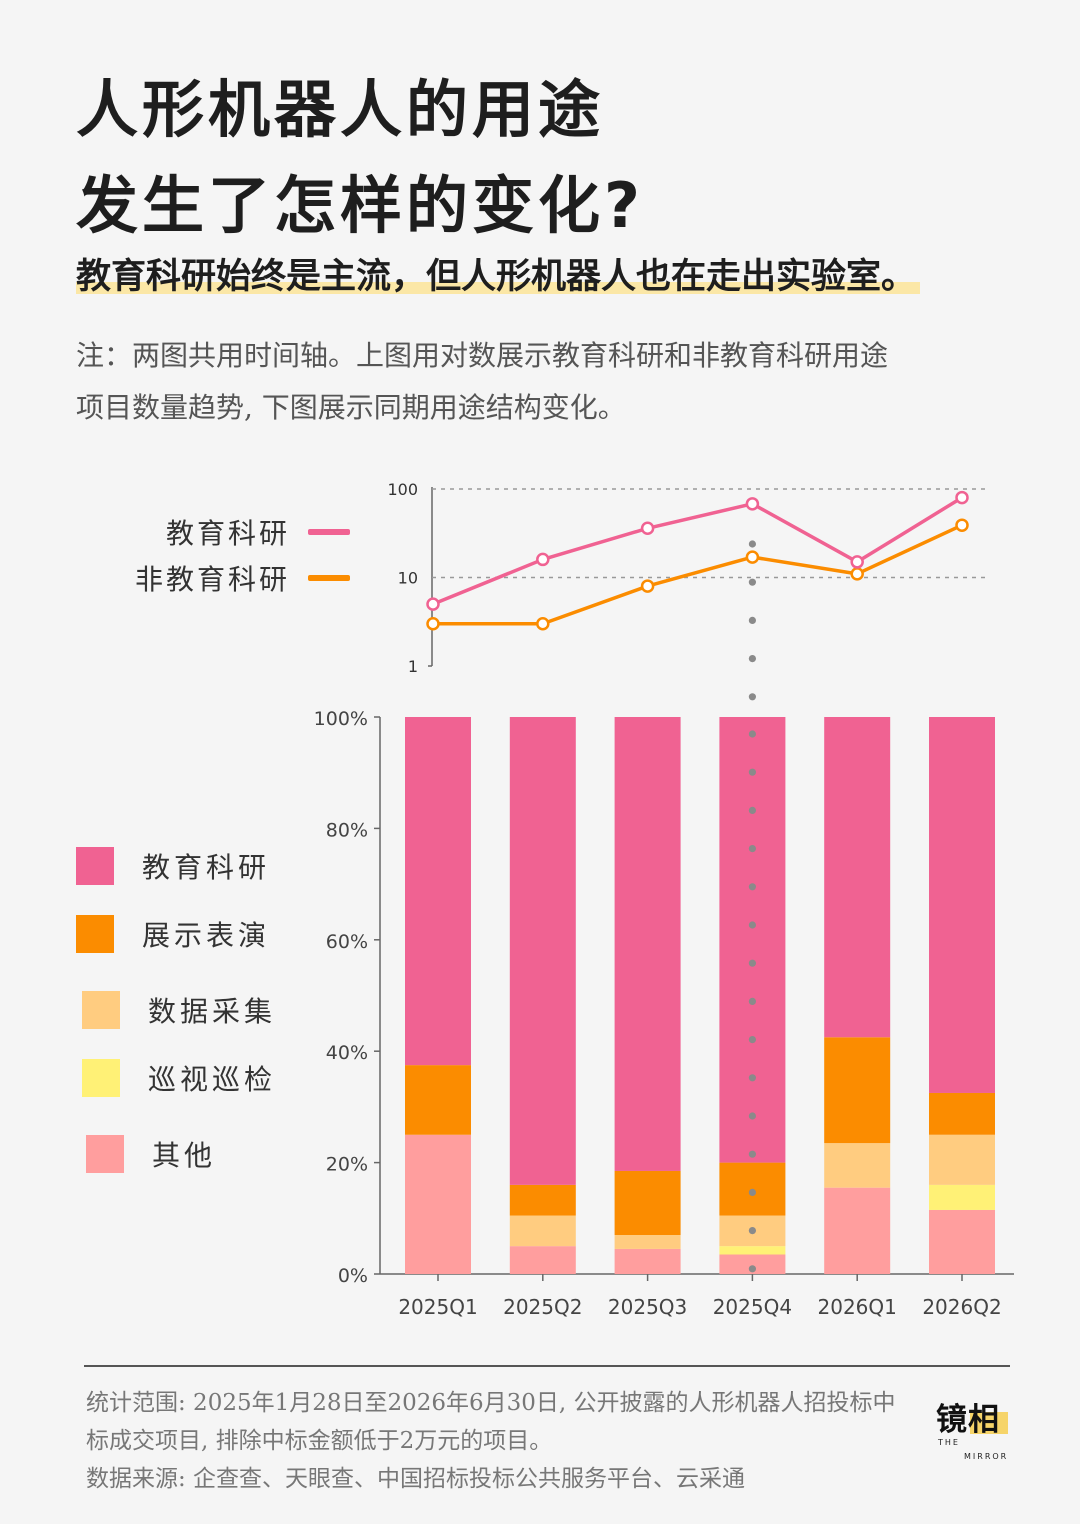 The width and height of the screenshot is (1080, 1524). Describe the element at coordinates (360, 158) in the screenshot. I see `page-title: 人形机器人的用途 发生了怎样的变化?` at that location.